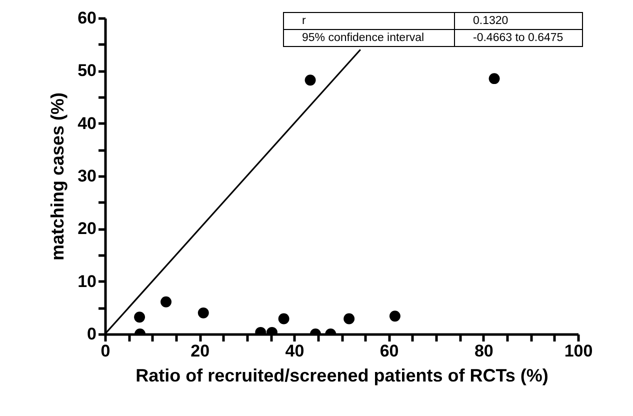 This screenshot has width=633, height=416. I want to click on annotation: r, so click(369, 21).